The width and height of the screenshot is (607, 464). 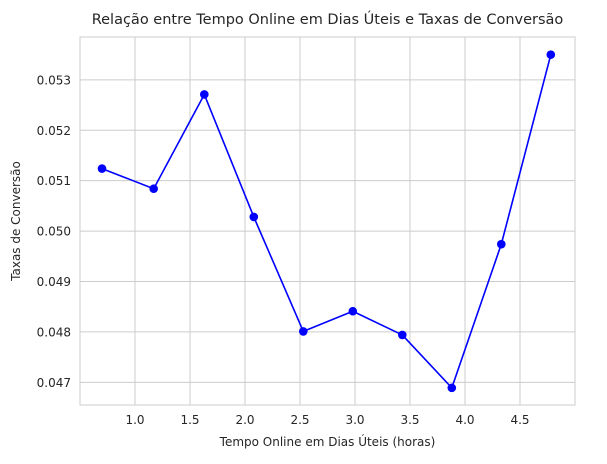 What do you see at coordinates (54, 181) in the screenshot?
I see `y-tick-label: 0.051` at bounding box center [54, 181].